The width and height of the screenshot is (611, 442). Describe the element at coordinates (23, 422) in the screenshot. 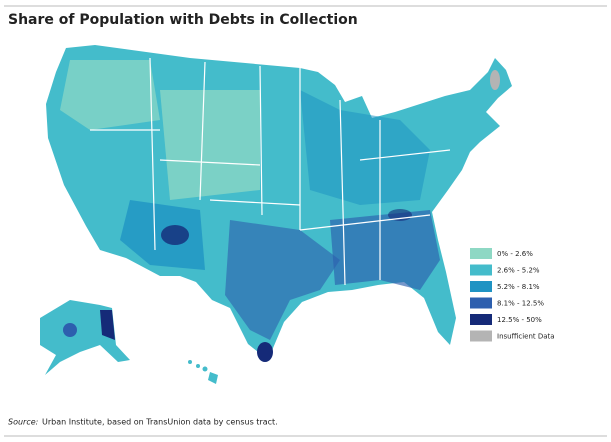

I see `source-label: Source:` at that location.